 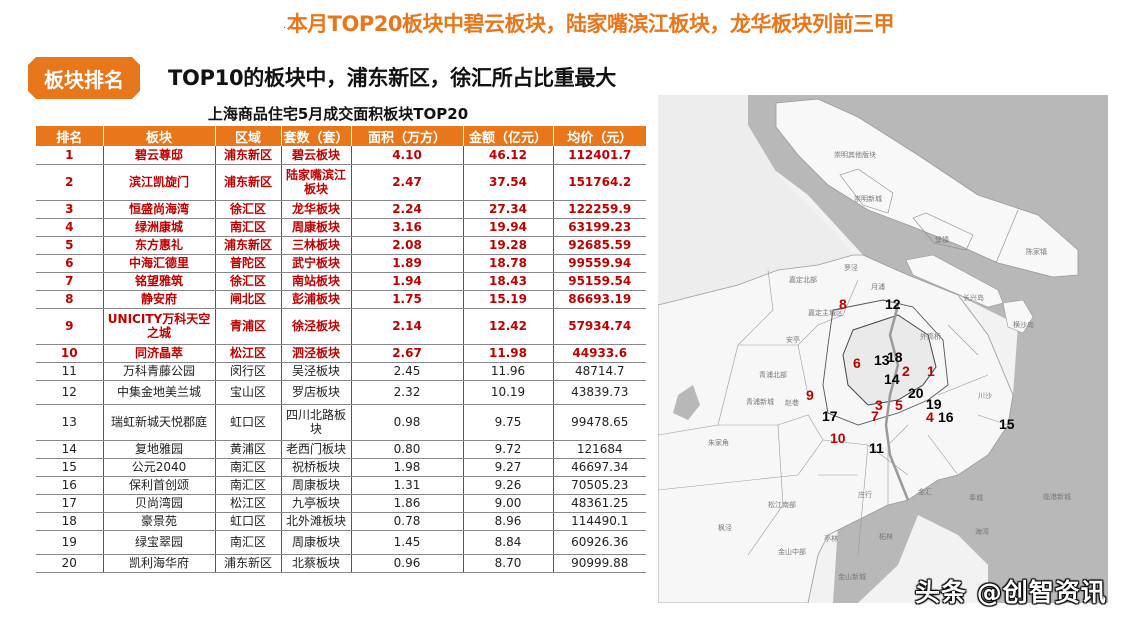 I want to click on cell-price: 60926.36, so click(x=599, y=542).